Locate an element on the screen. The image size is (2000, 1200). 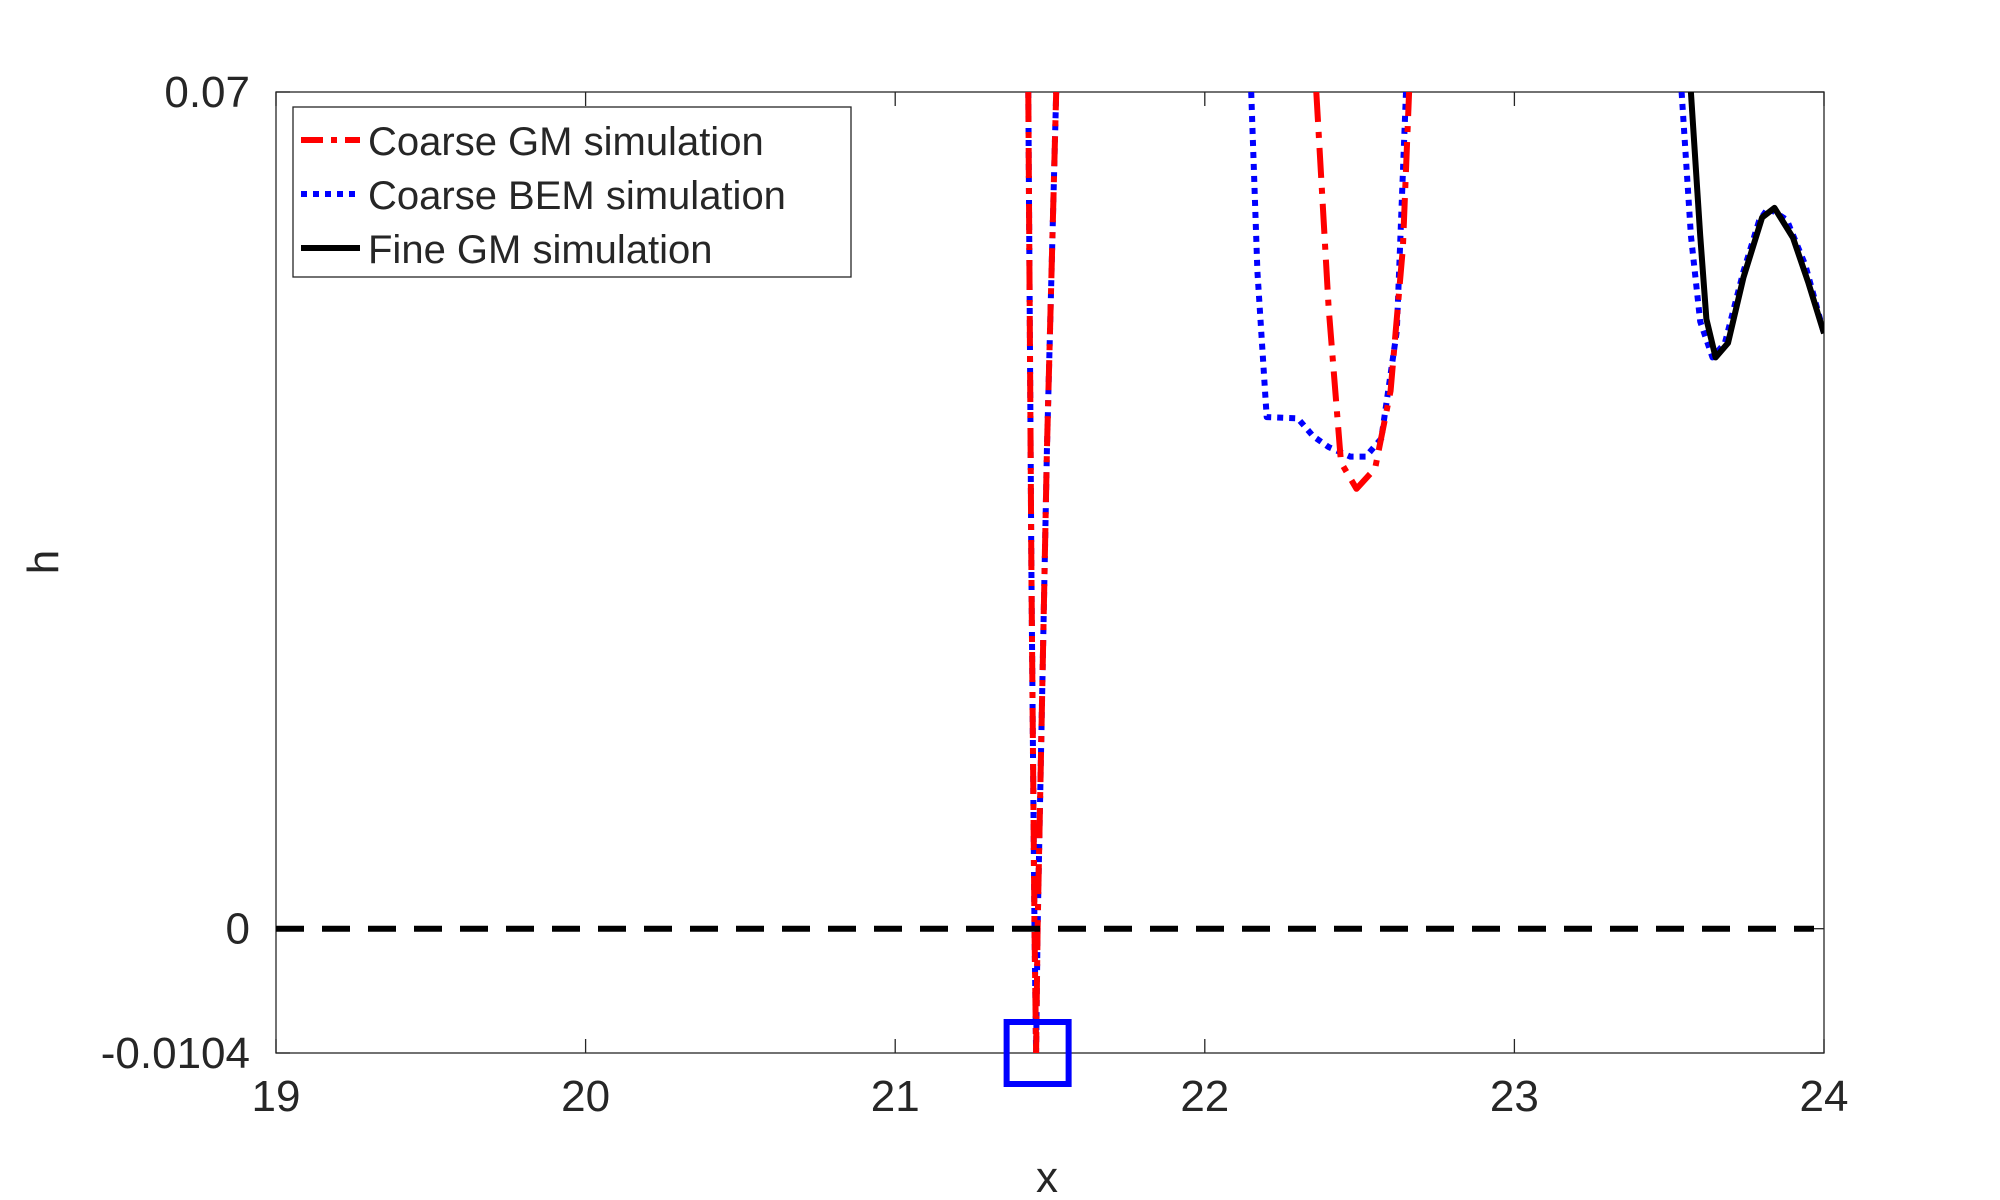
y-tick-label: 0.07 is located at coordinates (207, 92).